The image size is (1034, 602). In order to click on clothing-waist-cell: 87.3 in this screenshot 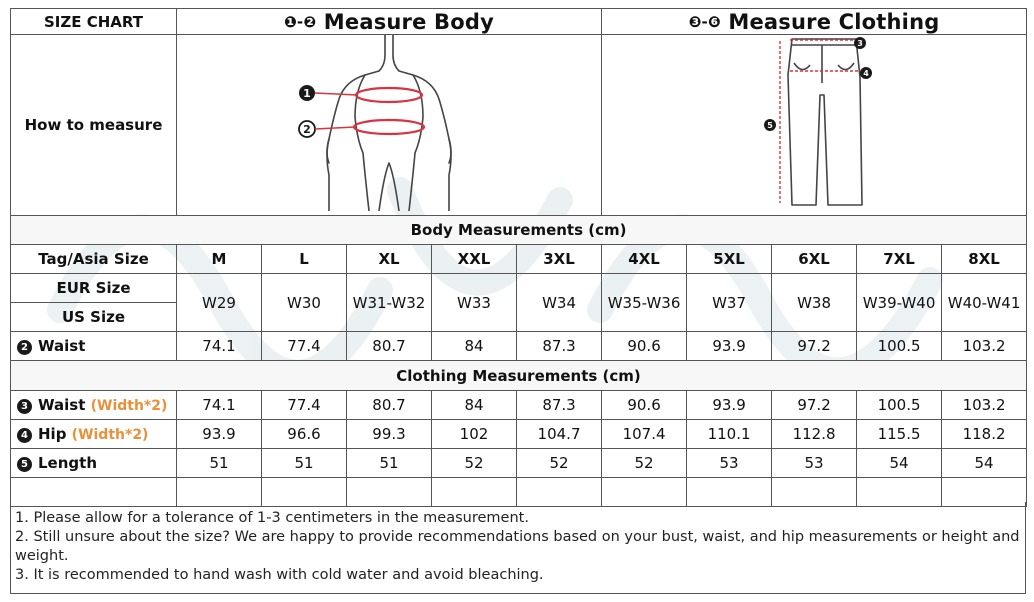, I will do `click(559, 405)`.